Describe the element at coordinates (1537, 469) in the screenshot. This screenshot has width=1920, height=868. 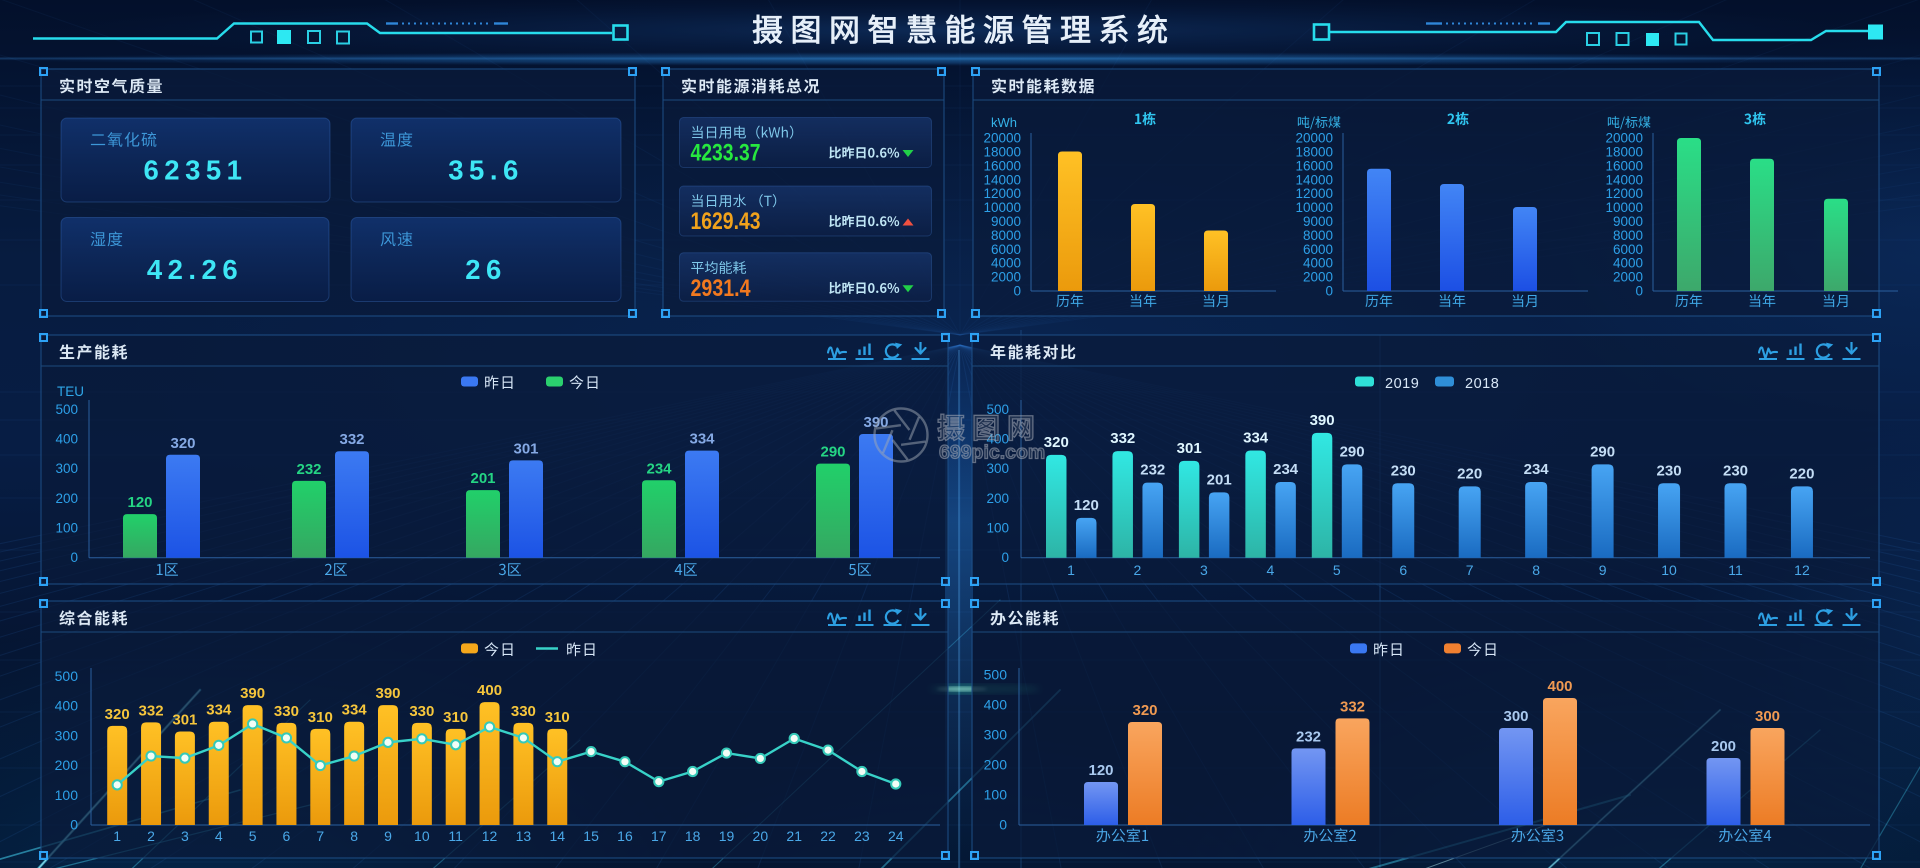
I see `svg-text: 234` at that location.